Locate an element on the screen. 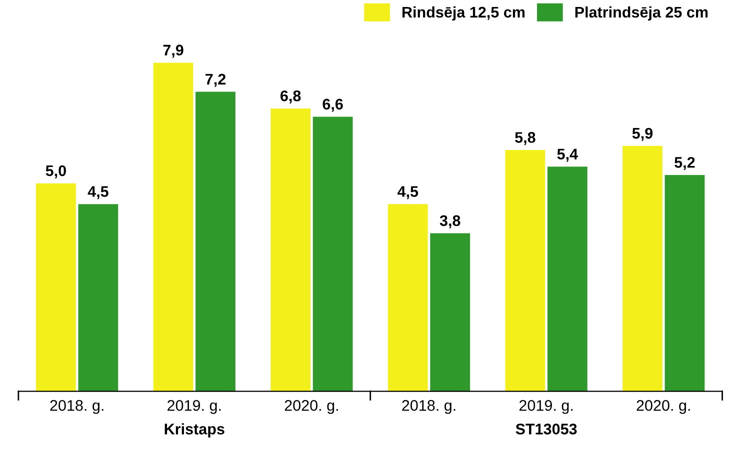 This screenshot has width=737, height=455. text: ST13053 is located at coordinates (546, 429).